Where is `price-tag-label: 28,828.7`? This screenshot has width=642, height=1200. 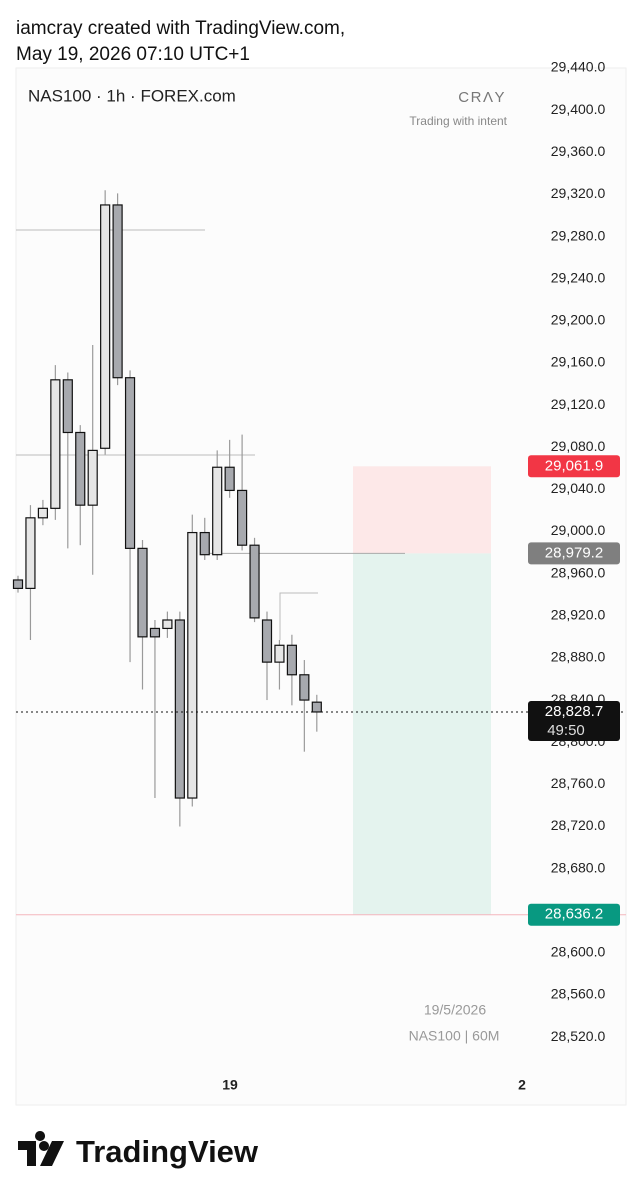
price-tag-label: 28,828.7 is located at coordinates (574, 711).